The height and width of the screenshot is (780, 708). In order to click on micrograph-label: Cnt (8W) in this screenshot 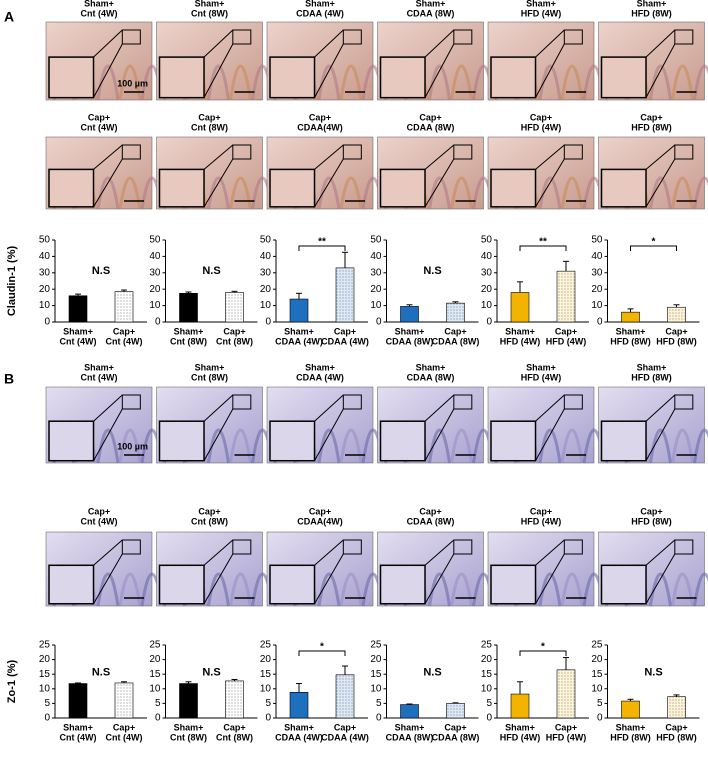, I will do `click(209, 13)`.